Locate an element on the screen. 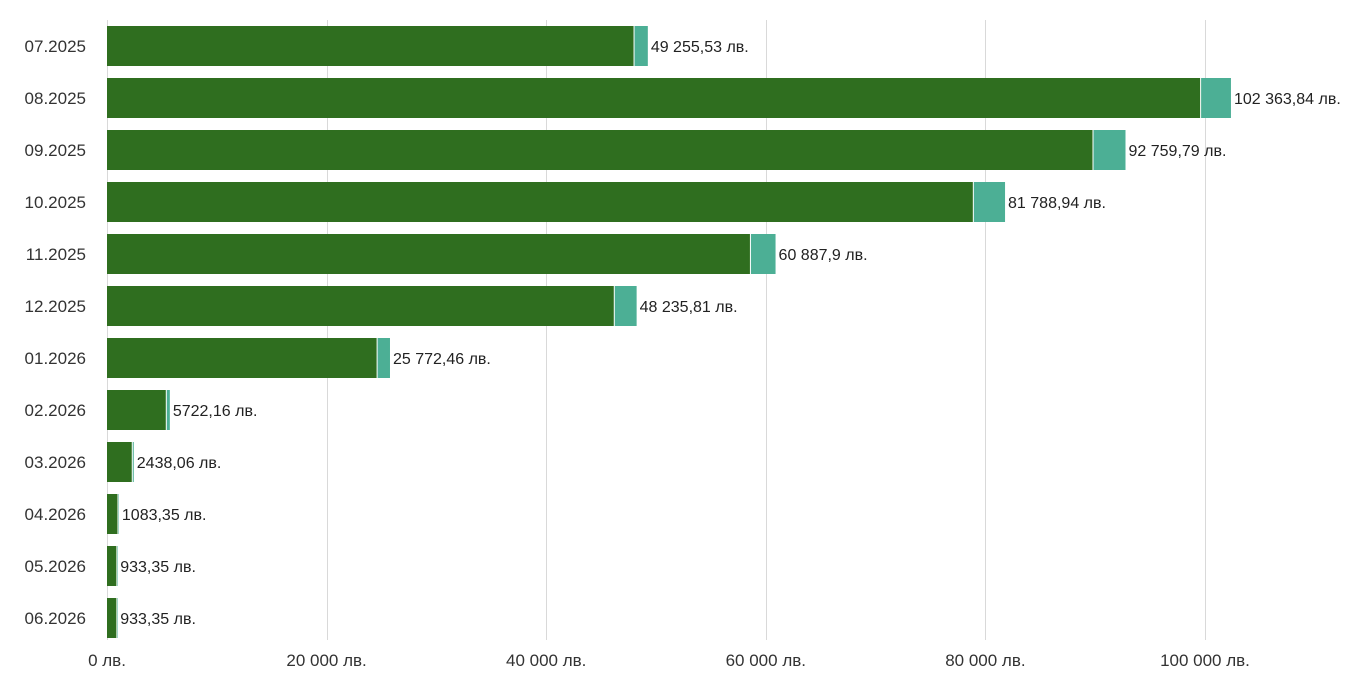  bar-secondary-10.2025 is located at coordinates (989, 202).